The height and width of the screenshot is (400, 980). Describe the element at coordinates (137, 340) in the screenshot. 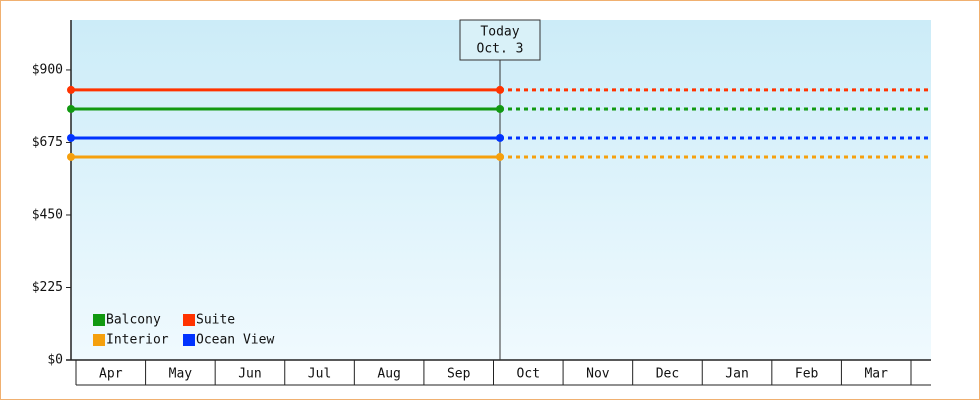

I see `legend-label: Interior` at that location.